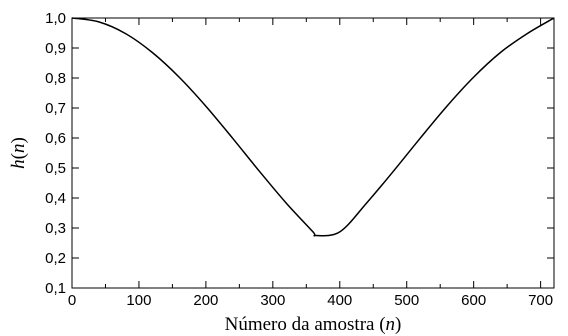  I want to click on x-tick-label: 400, so click(339, 300).